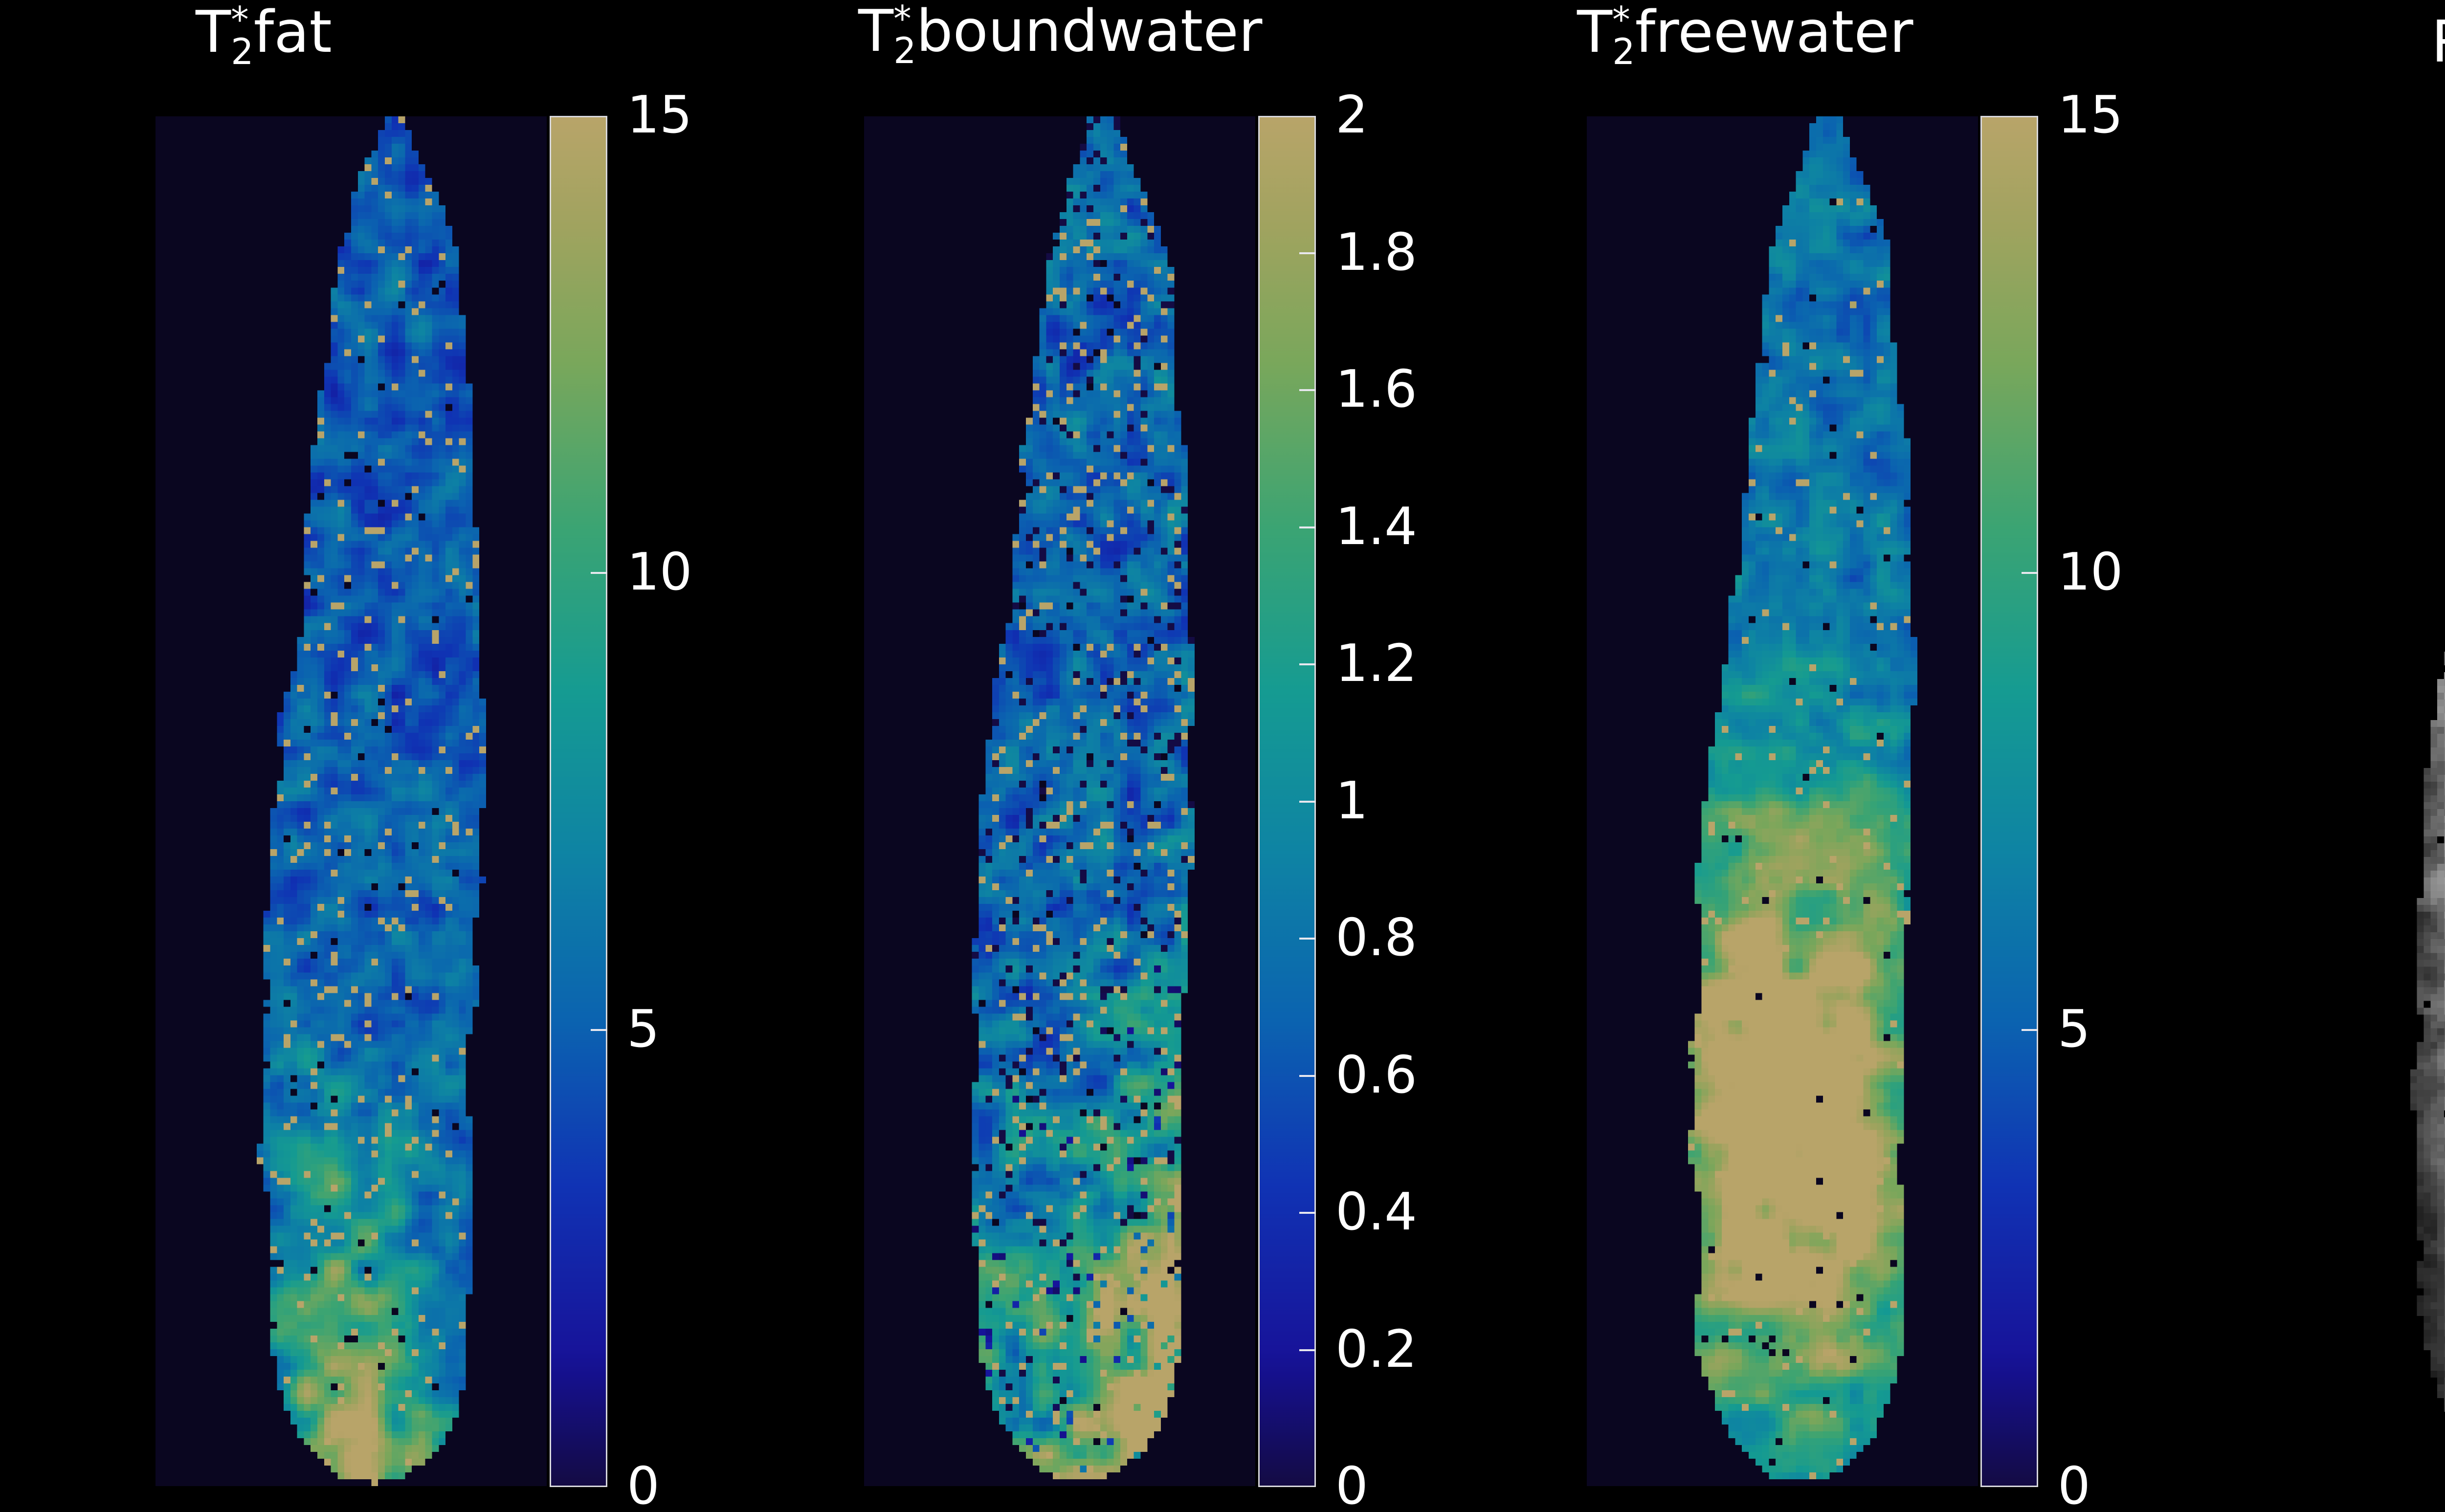  Describe the element at coordinates (1376, 937) in the screenshot. I see `colorbar-tick-label: 0.8` at that location.